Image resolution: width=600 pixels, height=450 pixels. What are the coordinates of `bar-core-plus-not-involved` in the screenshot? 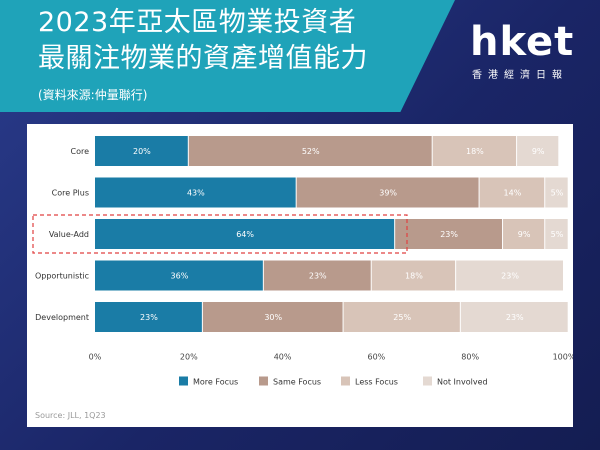 It's located at (556, 192).